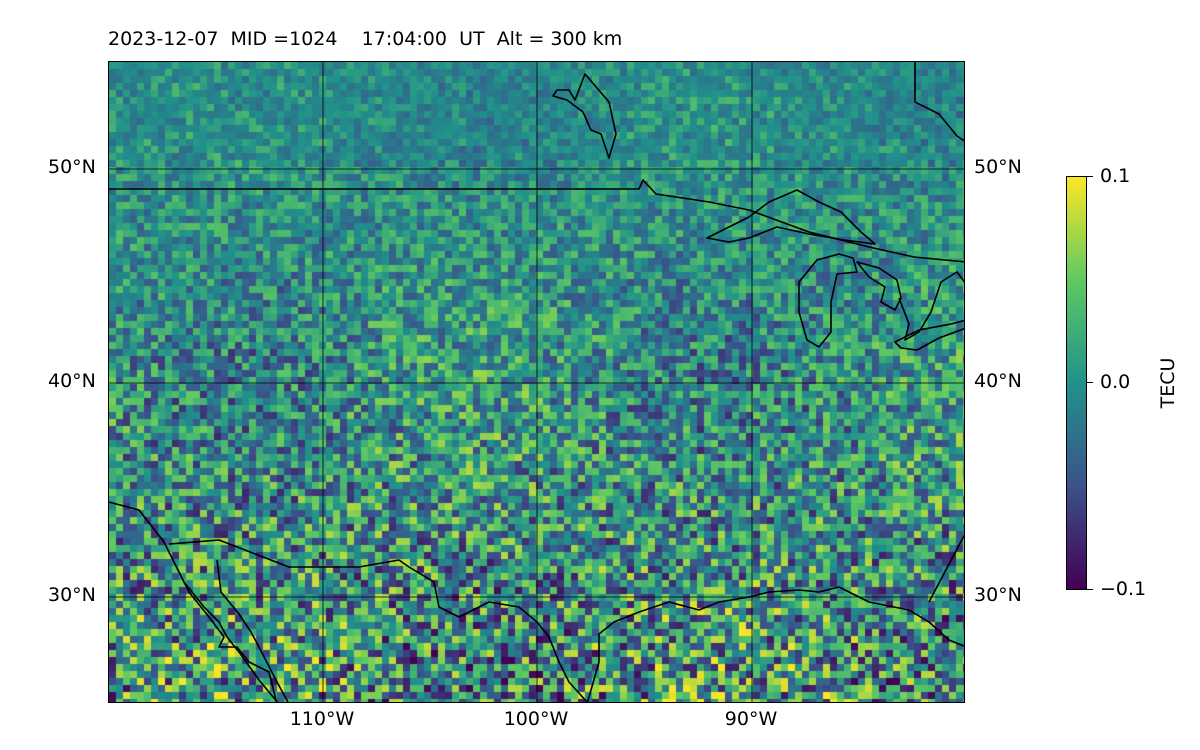 This screenshot has height=750, width=1200. What do you see at coordinates (751, 719) in the screenshot?
I see `lon-label-90: 90°W` at bounding box center [751, 719].